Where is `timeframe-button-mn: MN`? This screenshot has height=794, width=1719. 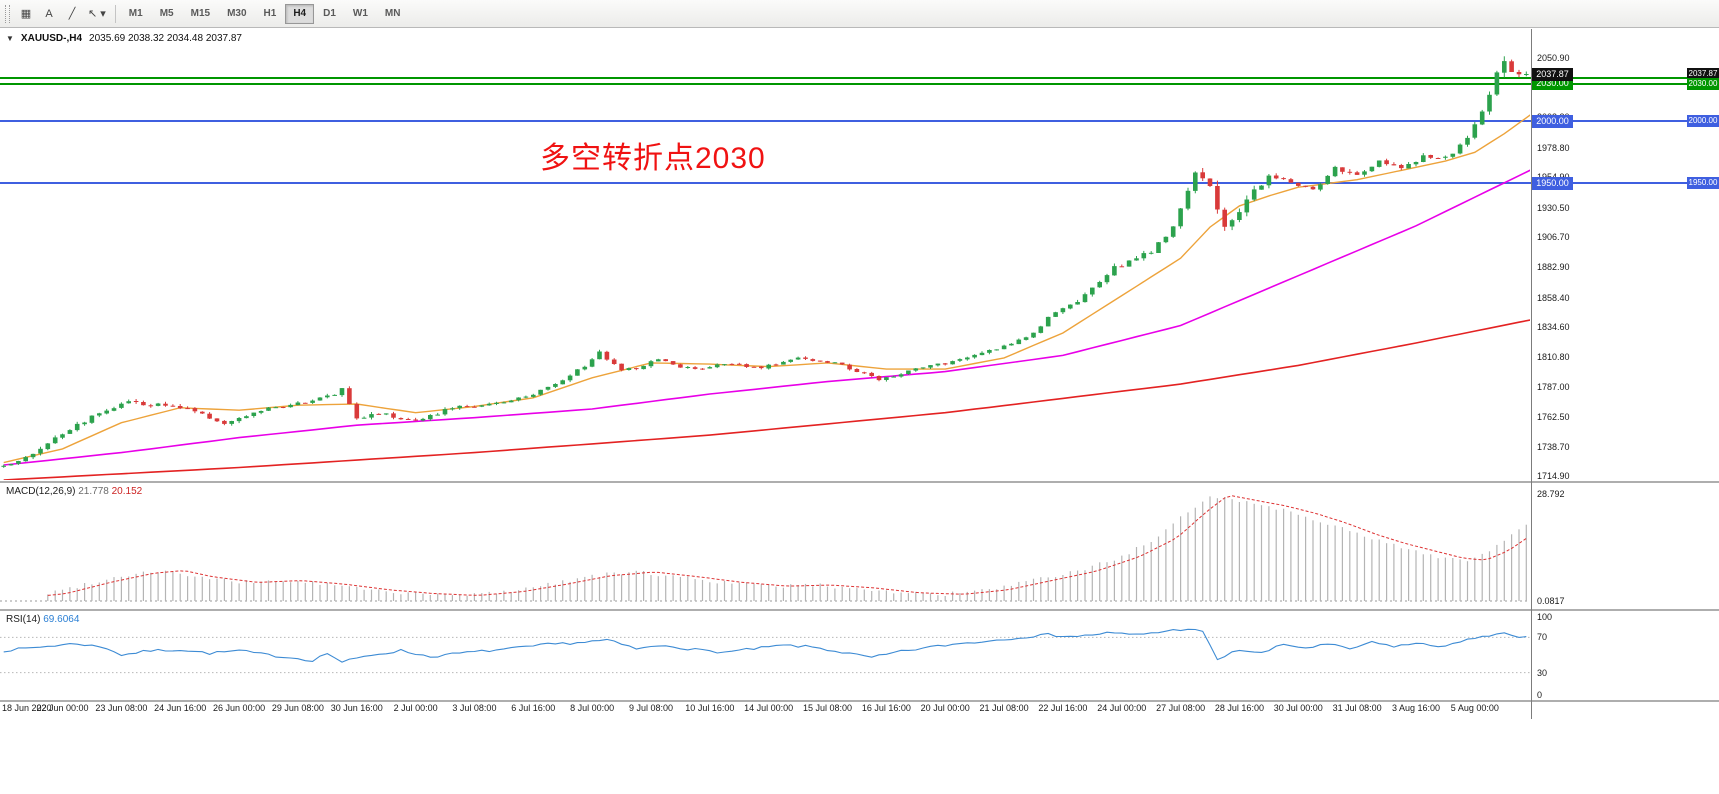 timeframe-button-mn: MN is located at coordinates (392, 13).